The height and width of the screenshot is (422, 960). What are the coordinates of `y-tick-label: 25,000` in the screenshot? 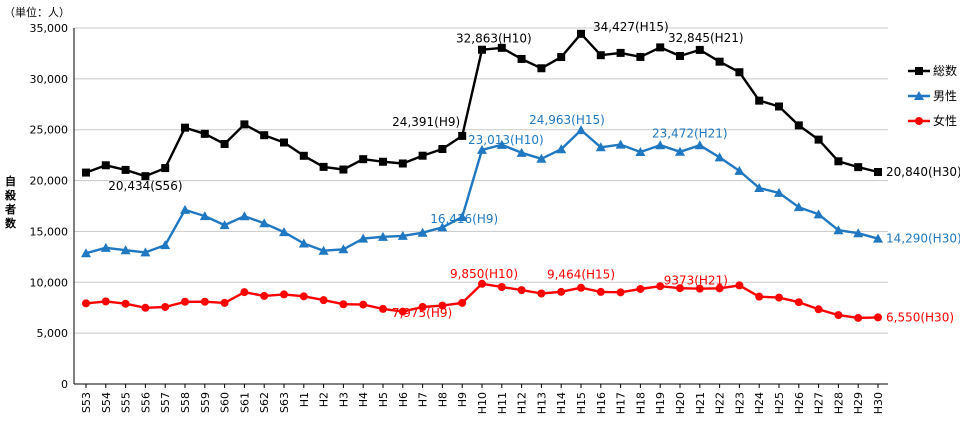 It's located at (49, 130).